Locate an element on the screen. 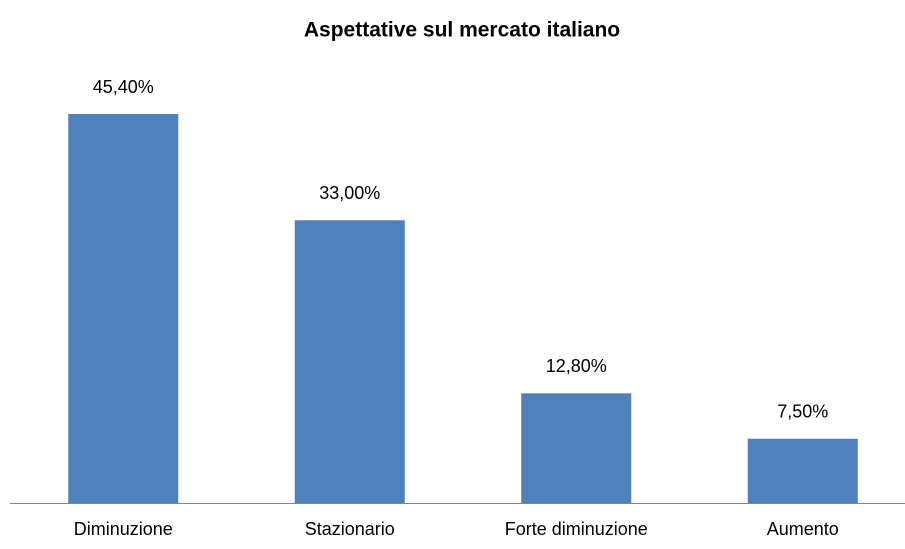 The image size is (905, 549). x-tick-label: Diminuzione is located at coordinates (123, 529).